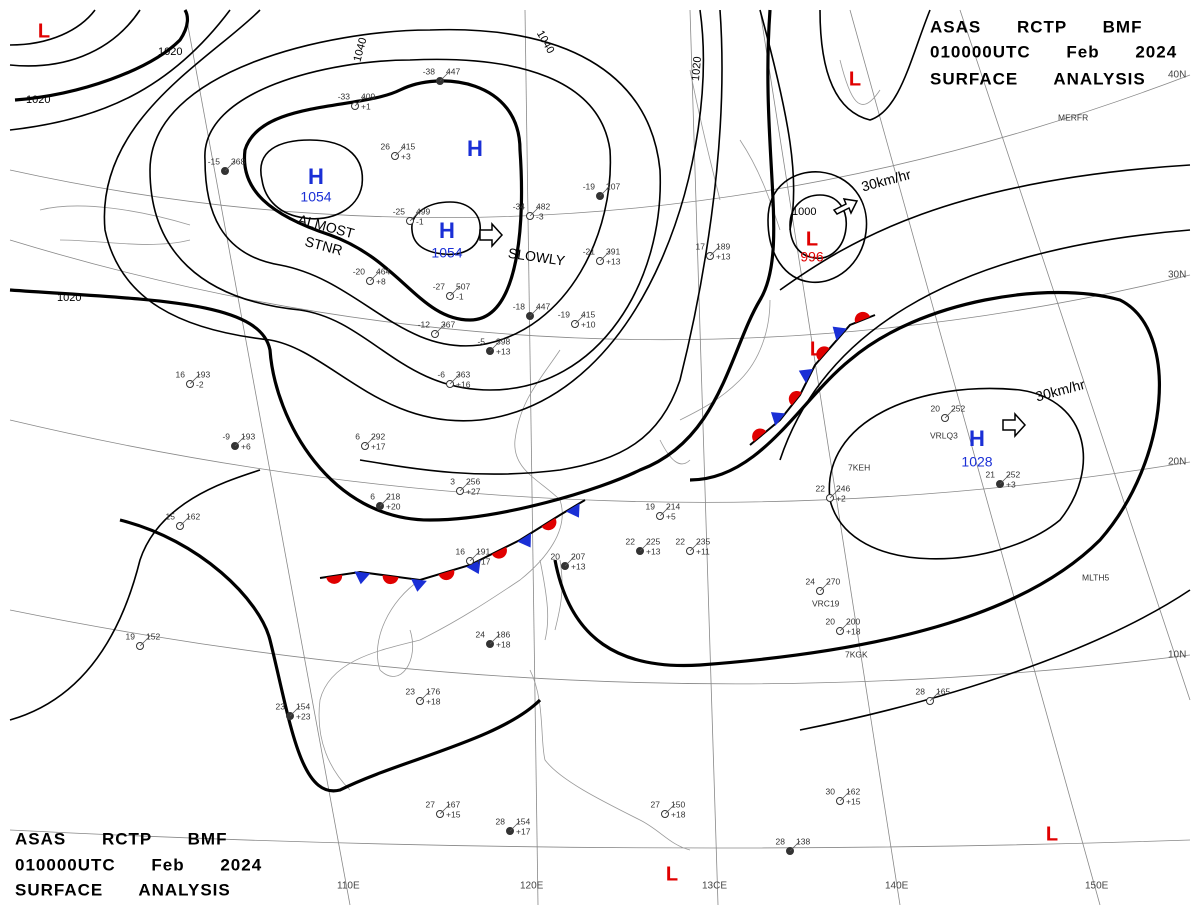 The image size is (1200, 924). I want to click on station-pressure: 150, so click(678, 804).